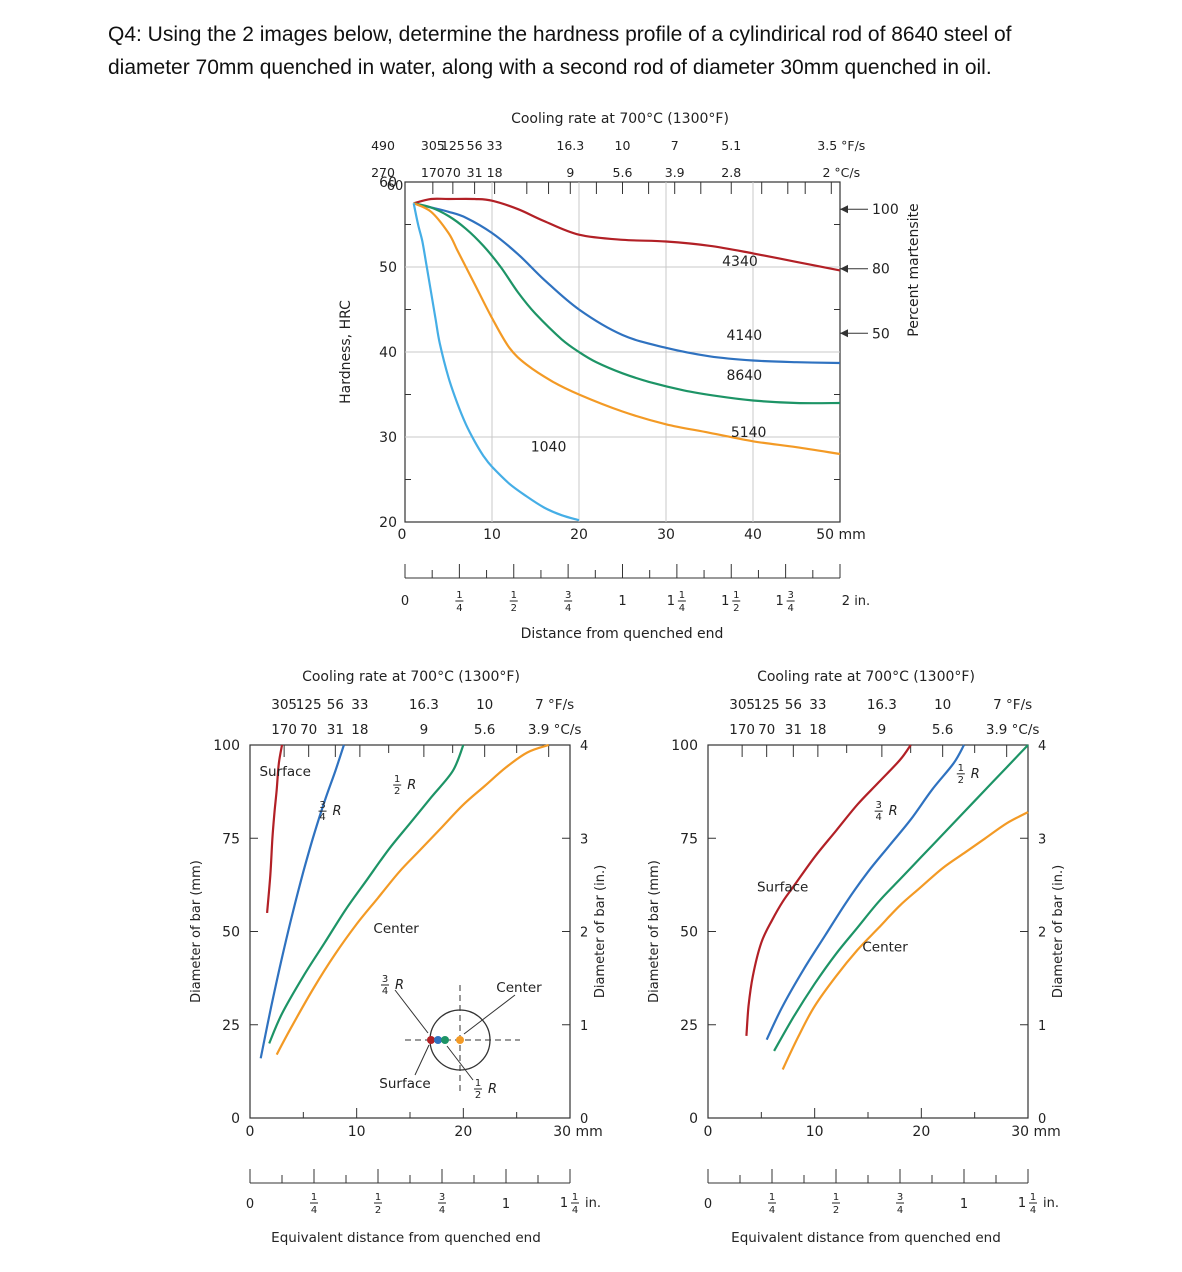  What do you see at coordinates (584, 746) in the screenshot?
I see `water-y2tick-label: 4` at bounding box center [584, 746].